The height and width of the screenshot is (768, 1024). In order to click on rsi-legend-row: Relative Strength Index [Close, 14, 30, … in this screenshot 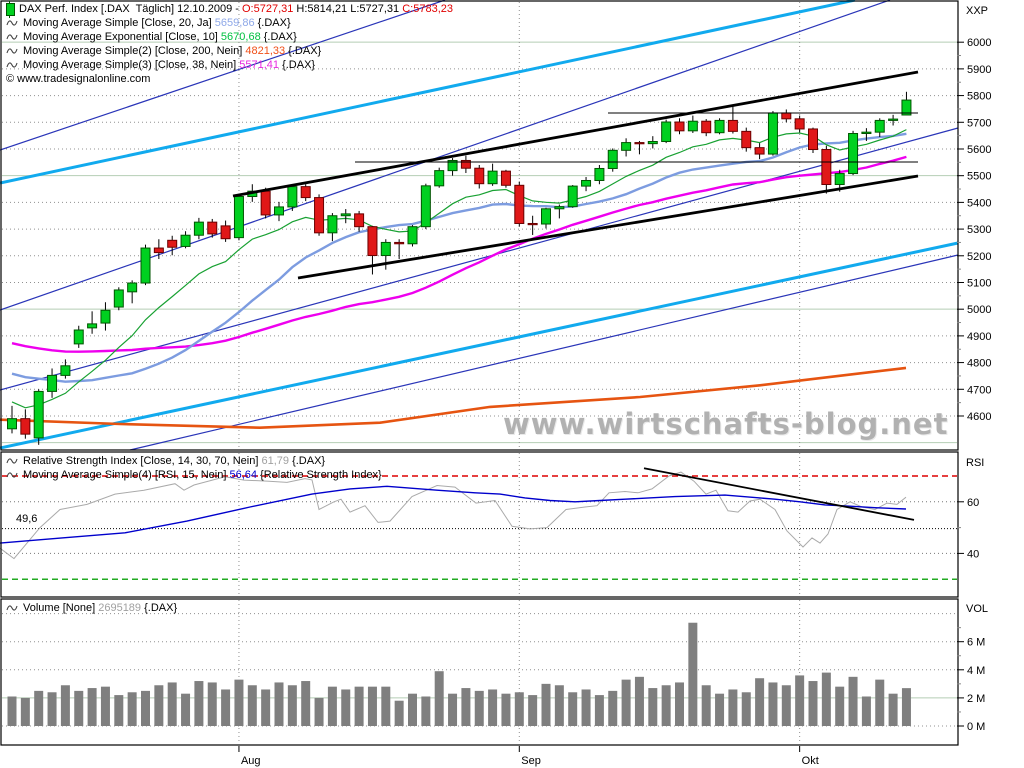, I will do `click(194, 461)`.